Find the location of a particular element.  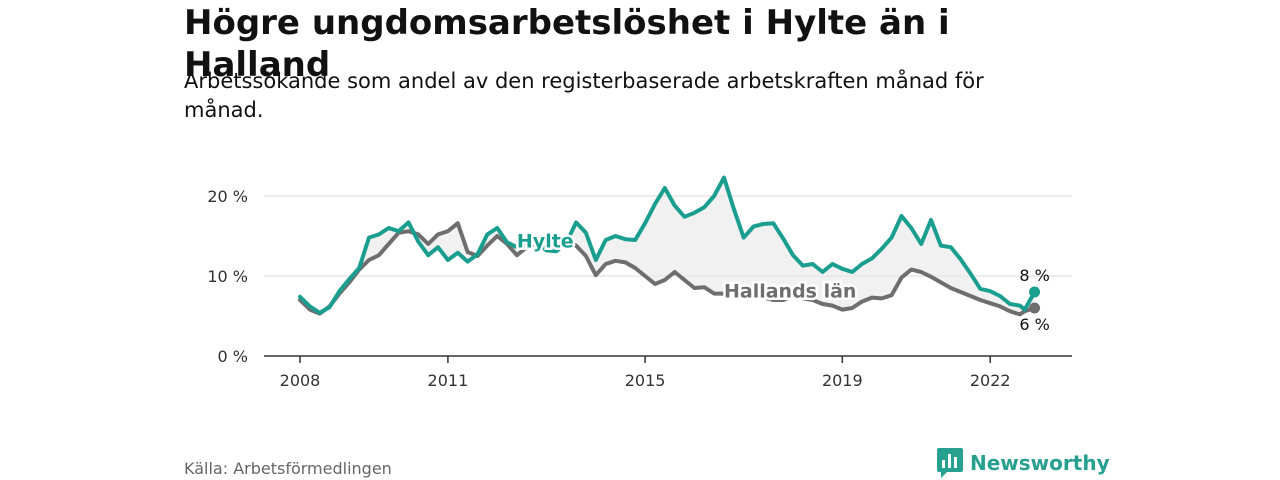

y-tick-label: 10 % is located at coordinates (227, 276).